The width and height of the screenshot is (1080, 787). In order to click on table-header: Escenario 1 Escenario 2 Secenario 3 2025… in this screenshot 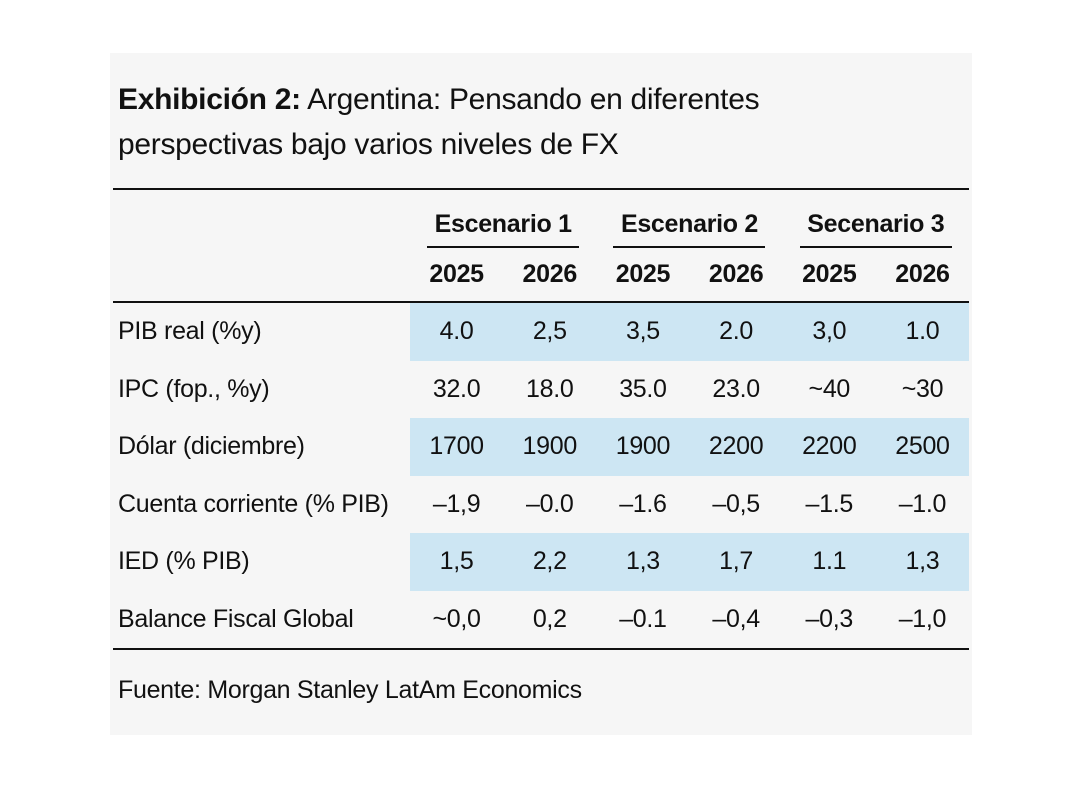, I will do `click(541, 245)`.